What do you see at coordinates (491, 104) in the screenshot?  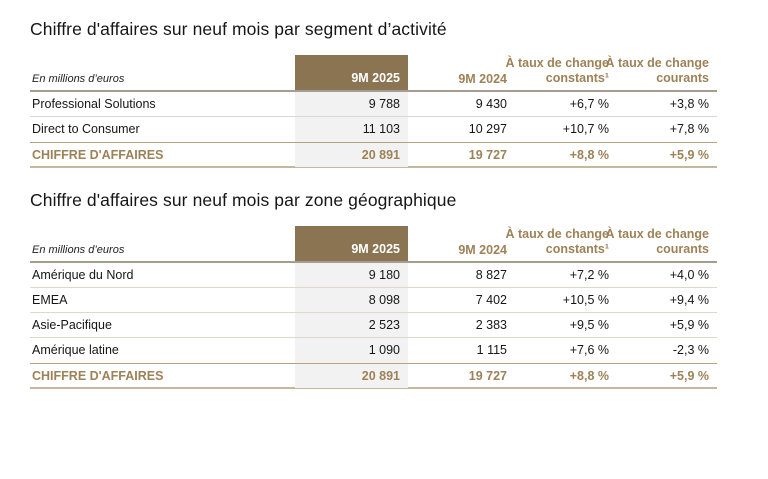 I see `cell-9m-2024: 9 430` at bounding box center [491, 104].